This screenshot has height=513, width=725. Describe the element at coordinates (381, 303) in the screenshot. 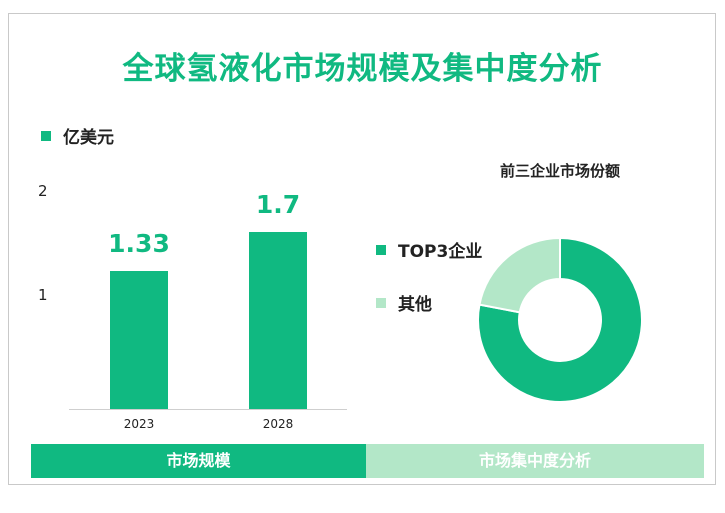

I see `pie-legend-swatch-other` at that location.